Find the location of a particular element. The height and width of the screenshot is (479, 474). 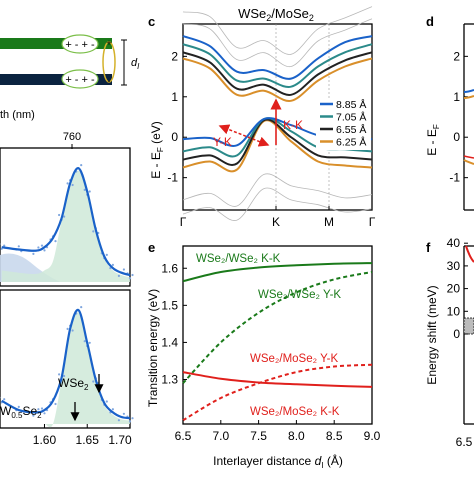

panel-c-legend: 8.85 Å7.05 Å6.55 Å6.25 Å is located at coordinates (343, 124).